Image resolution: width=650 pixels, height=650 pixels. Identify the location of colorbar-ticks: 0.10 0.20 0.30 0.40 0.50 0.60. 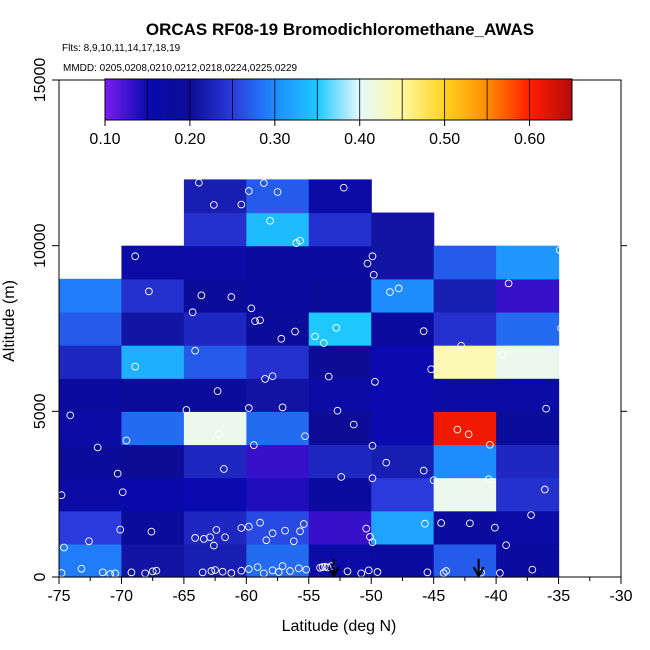
(317, 113).